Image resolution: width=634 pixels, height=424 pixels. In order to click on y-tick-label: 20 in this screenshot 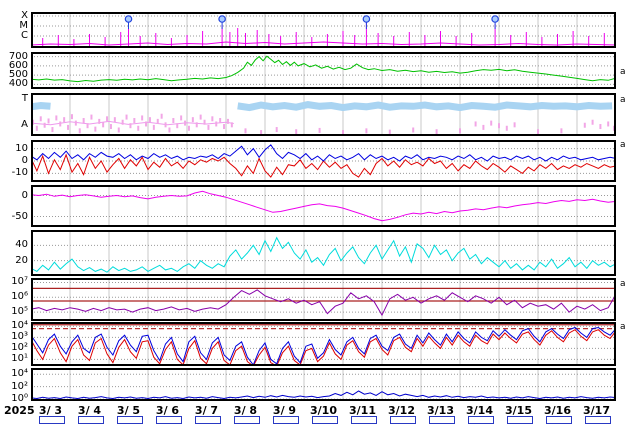, I will do `click(21, 260)`.